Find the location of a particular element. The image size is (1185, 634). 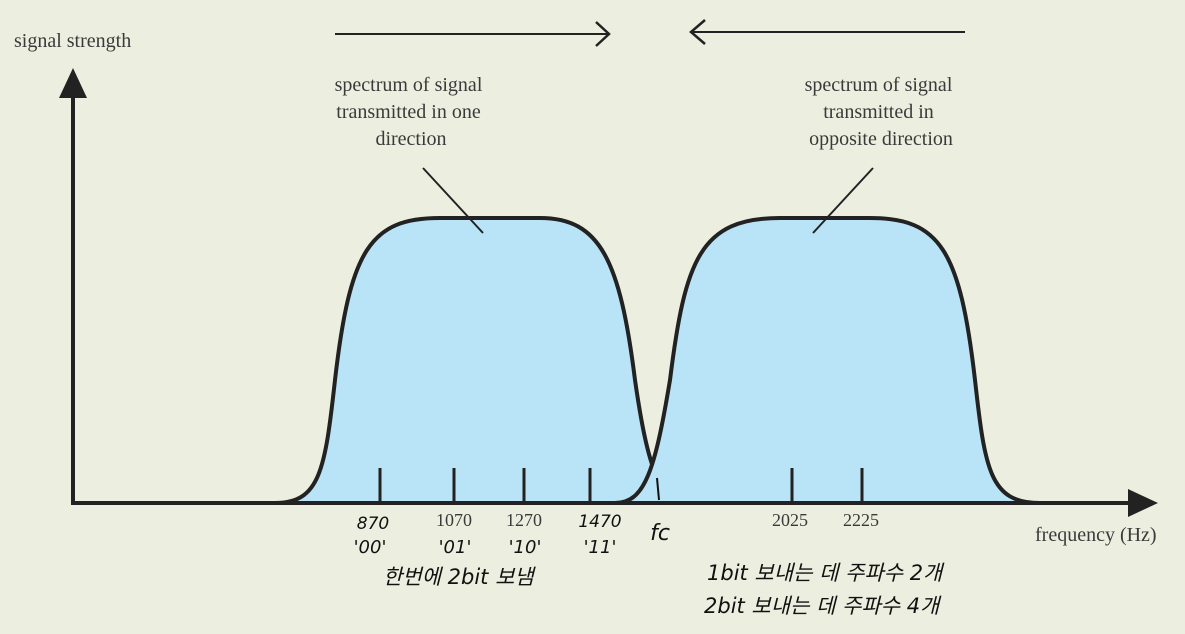

symbol-00: '00' is located at coordinates (370, 547).